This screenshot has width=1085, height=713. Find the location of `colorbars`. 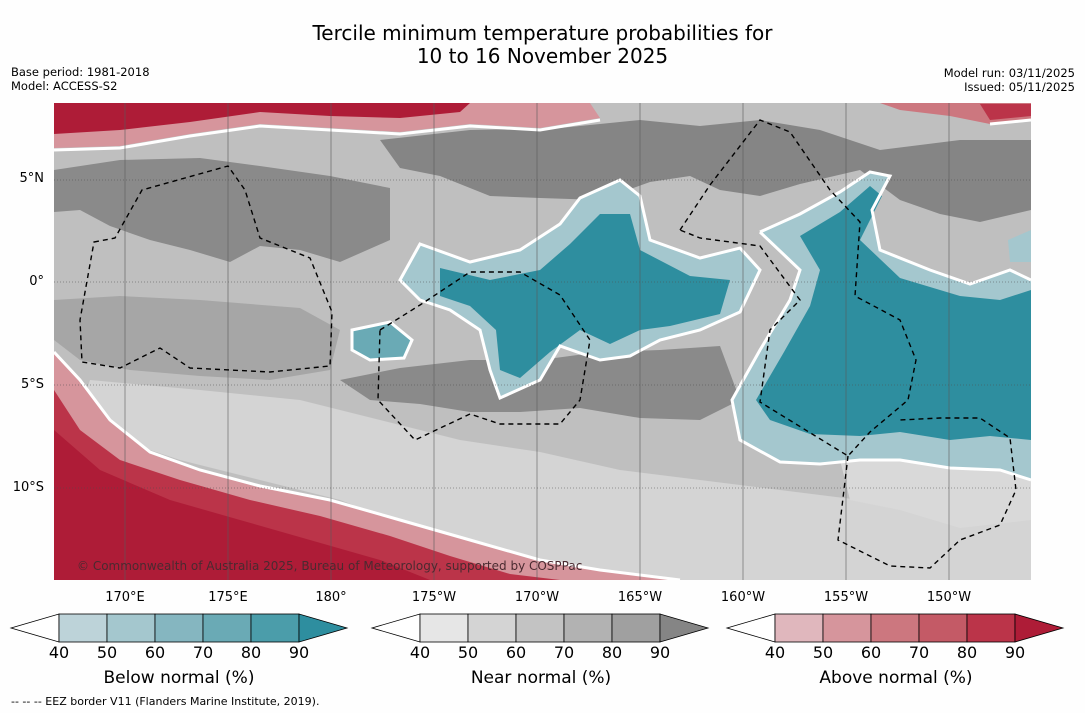

colorbars is located at coordinates (537, 628).